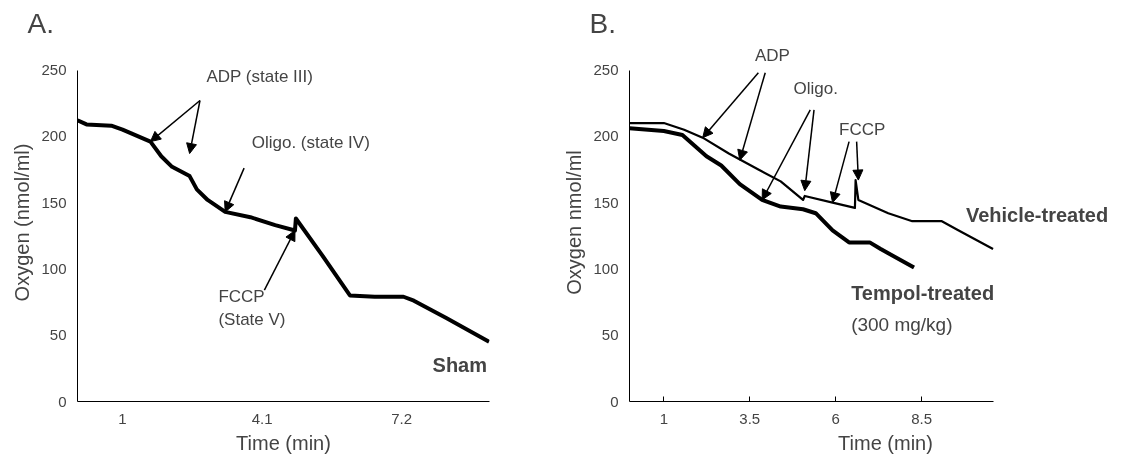 This screenshot has height=461, width=1147. I want to click on annotation: FCCP (State V), so click(252, 308).